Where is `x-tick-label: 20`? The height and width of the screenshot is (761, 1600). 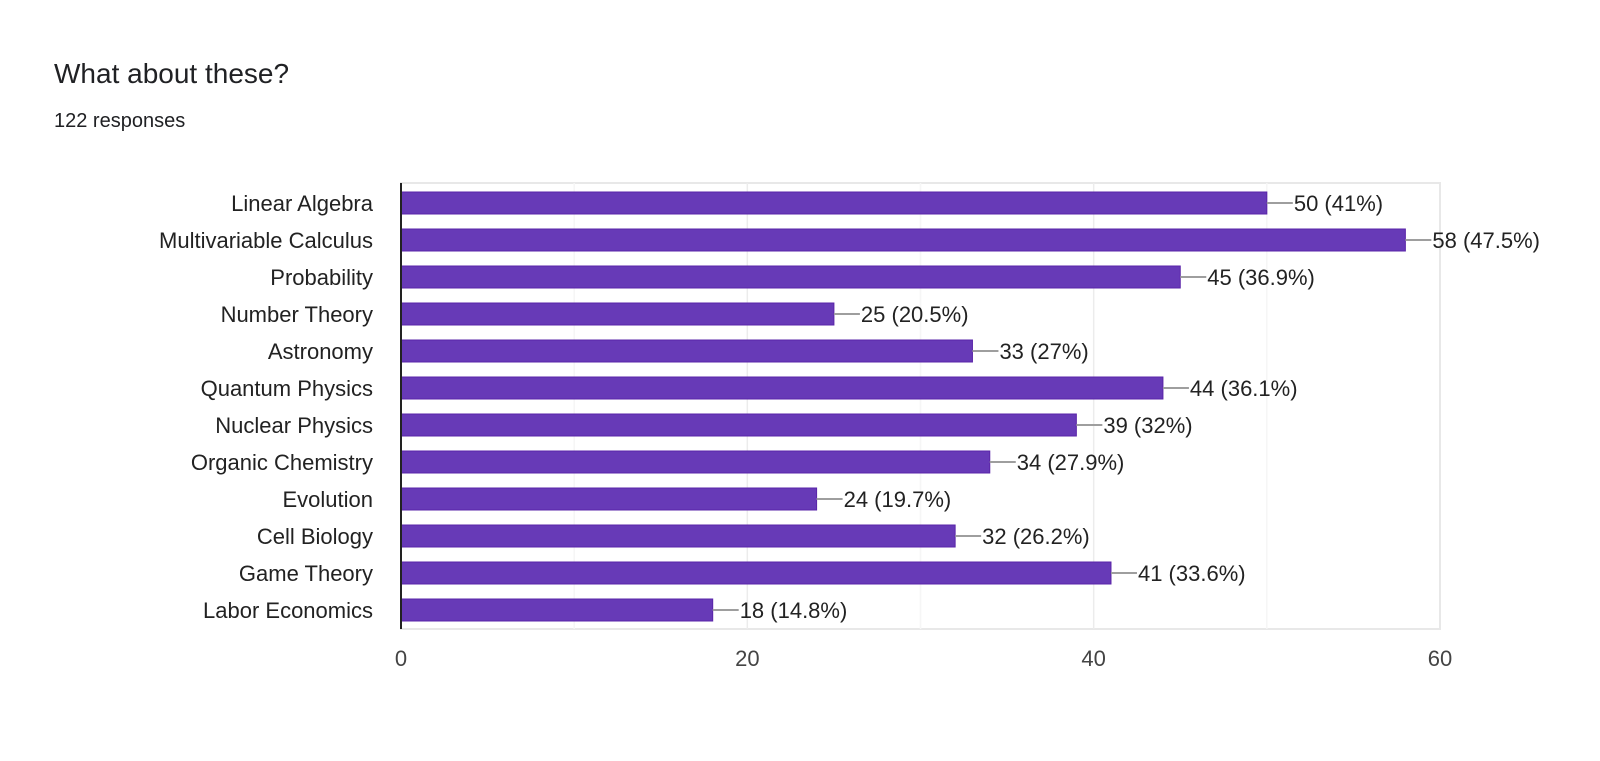 x-tick-label: 20 is located at coordinates (747, 658).